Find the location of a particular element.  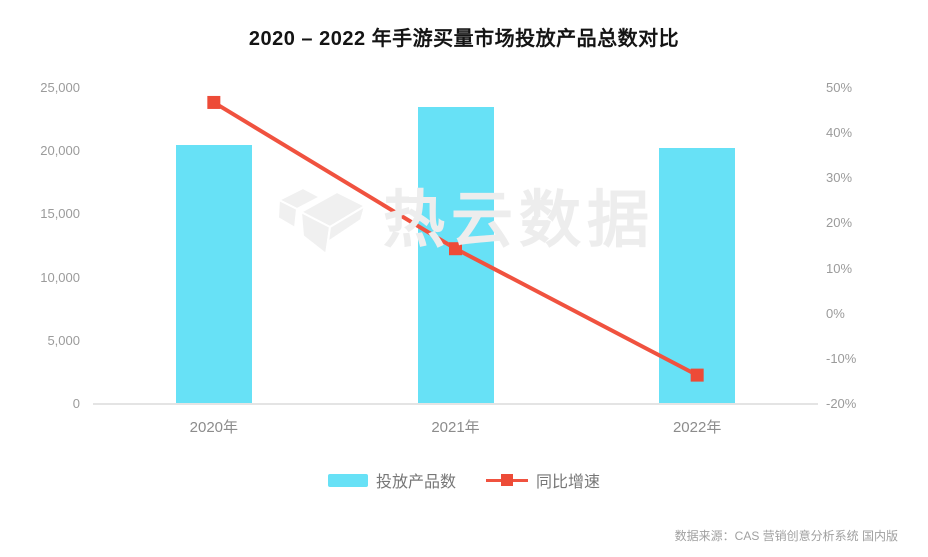

right-axis-tick: 0% is located at coordinates (835, 313).